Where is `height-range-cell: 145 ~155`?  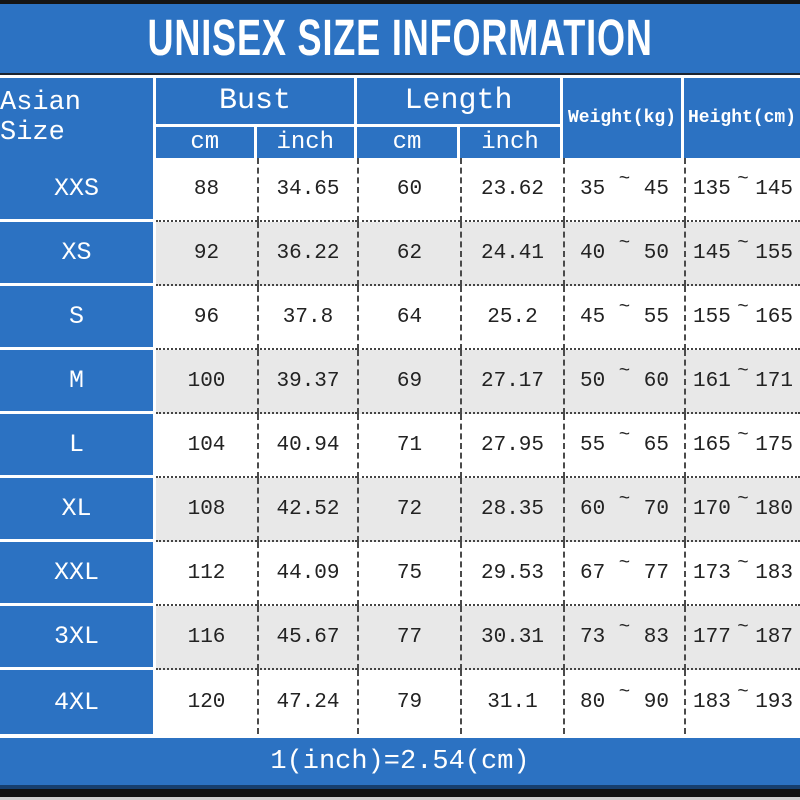
height-range-cell: 145 ~155 is located at coordinates (742, 254).